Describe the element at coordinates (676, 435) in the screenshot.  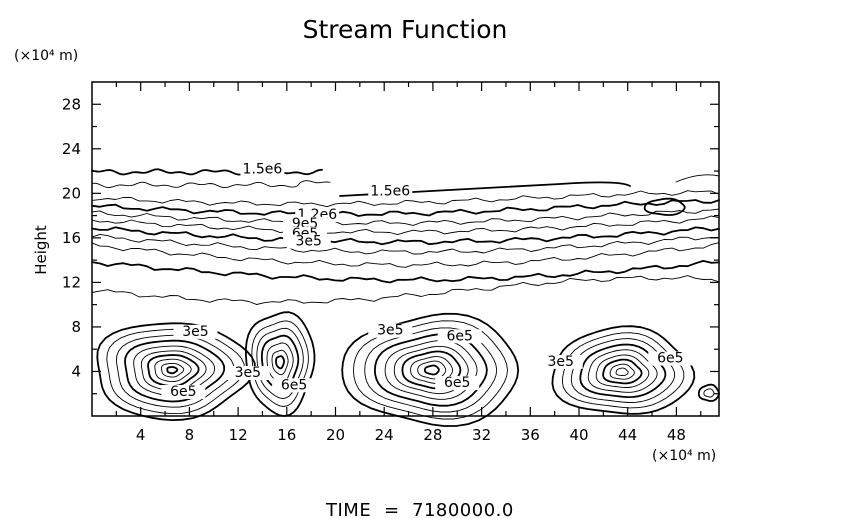
I see `x-tick-label: 48` at that location.